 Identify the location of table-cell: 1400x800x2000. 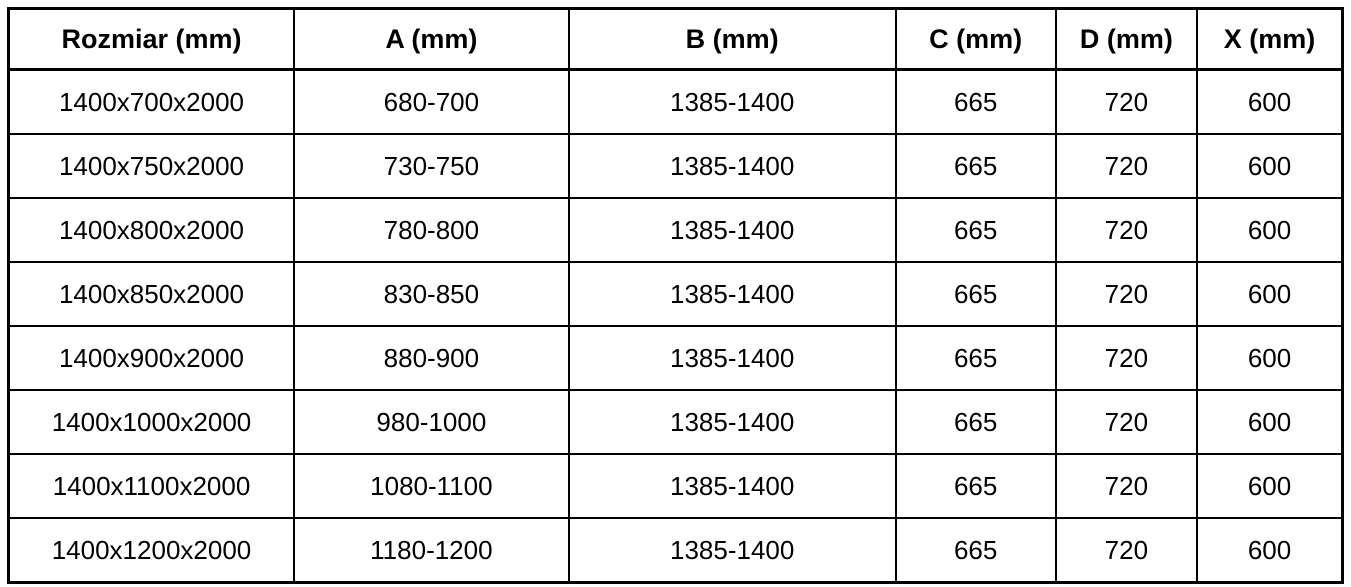
(151, 230).